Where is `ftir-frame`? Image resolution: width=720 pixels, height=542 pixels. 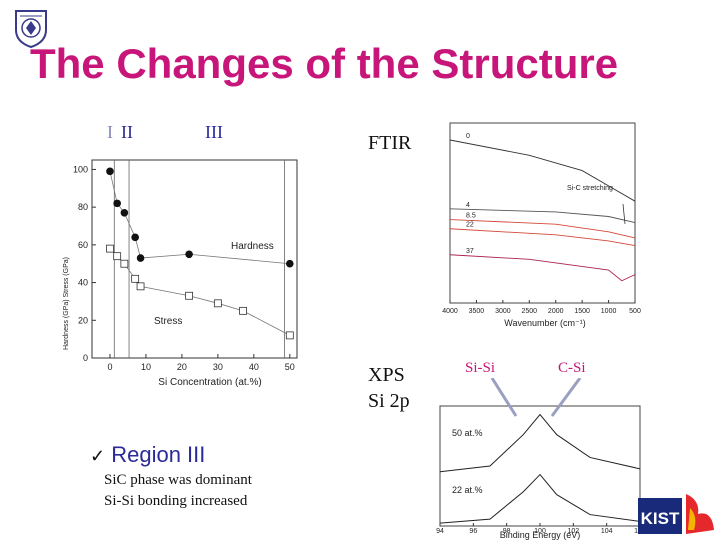 ftir-frame is located at coordinates (542, 213).